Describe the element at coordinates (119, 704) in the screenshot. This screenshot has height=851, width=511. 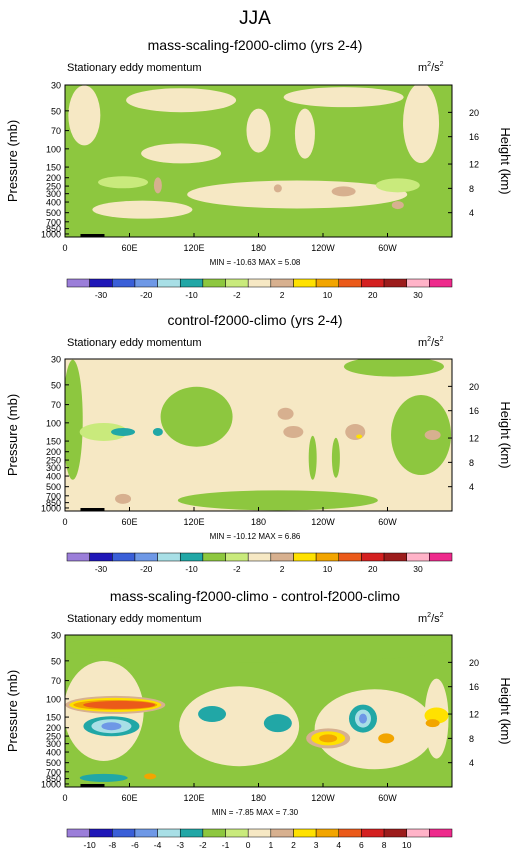
I see `region-strongest` at that location.